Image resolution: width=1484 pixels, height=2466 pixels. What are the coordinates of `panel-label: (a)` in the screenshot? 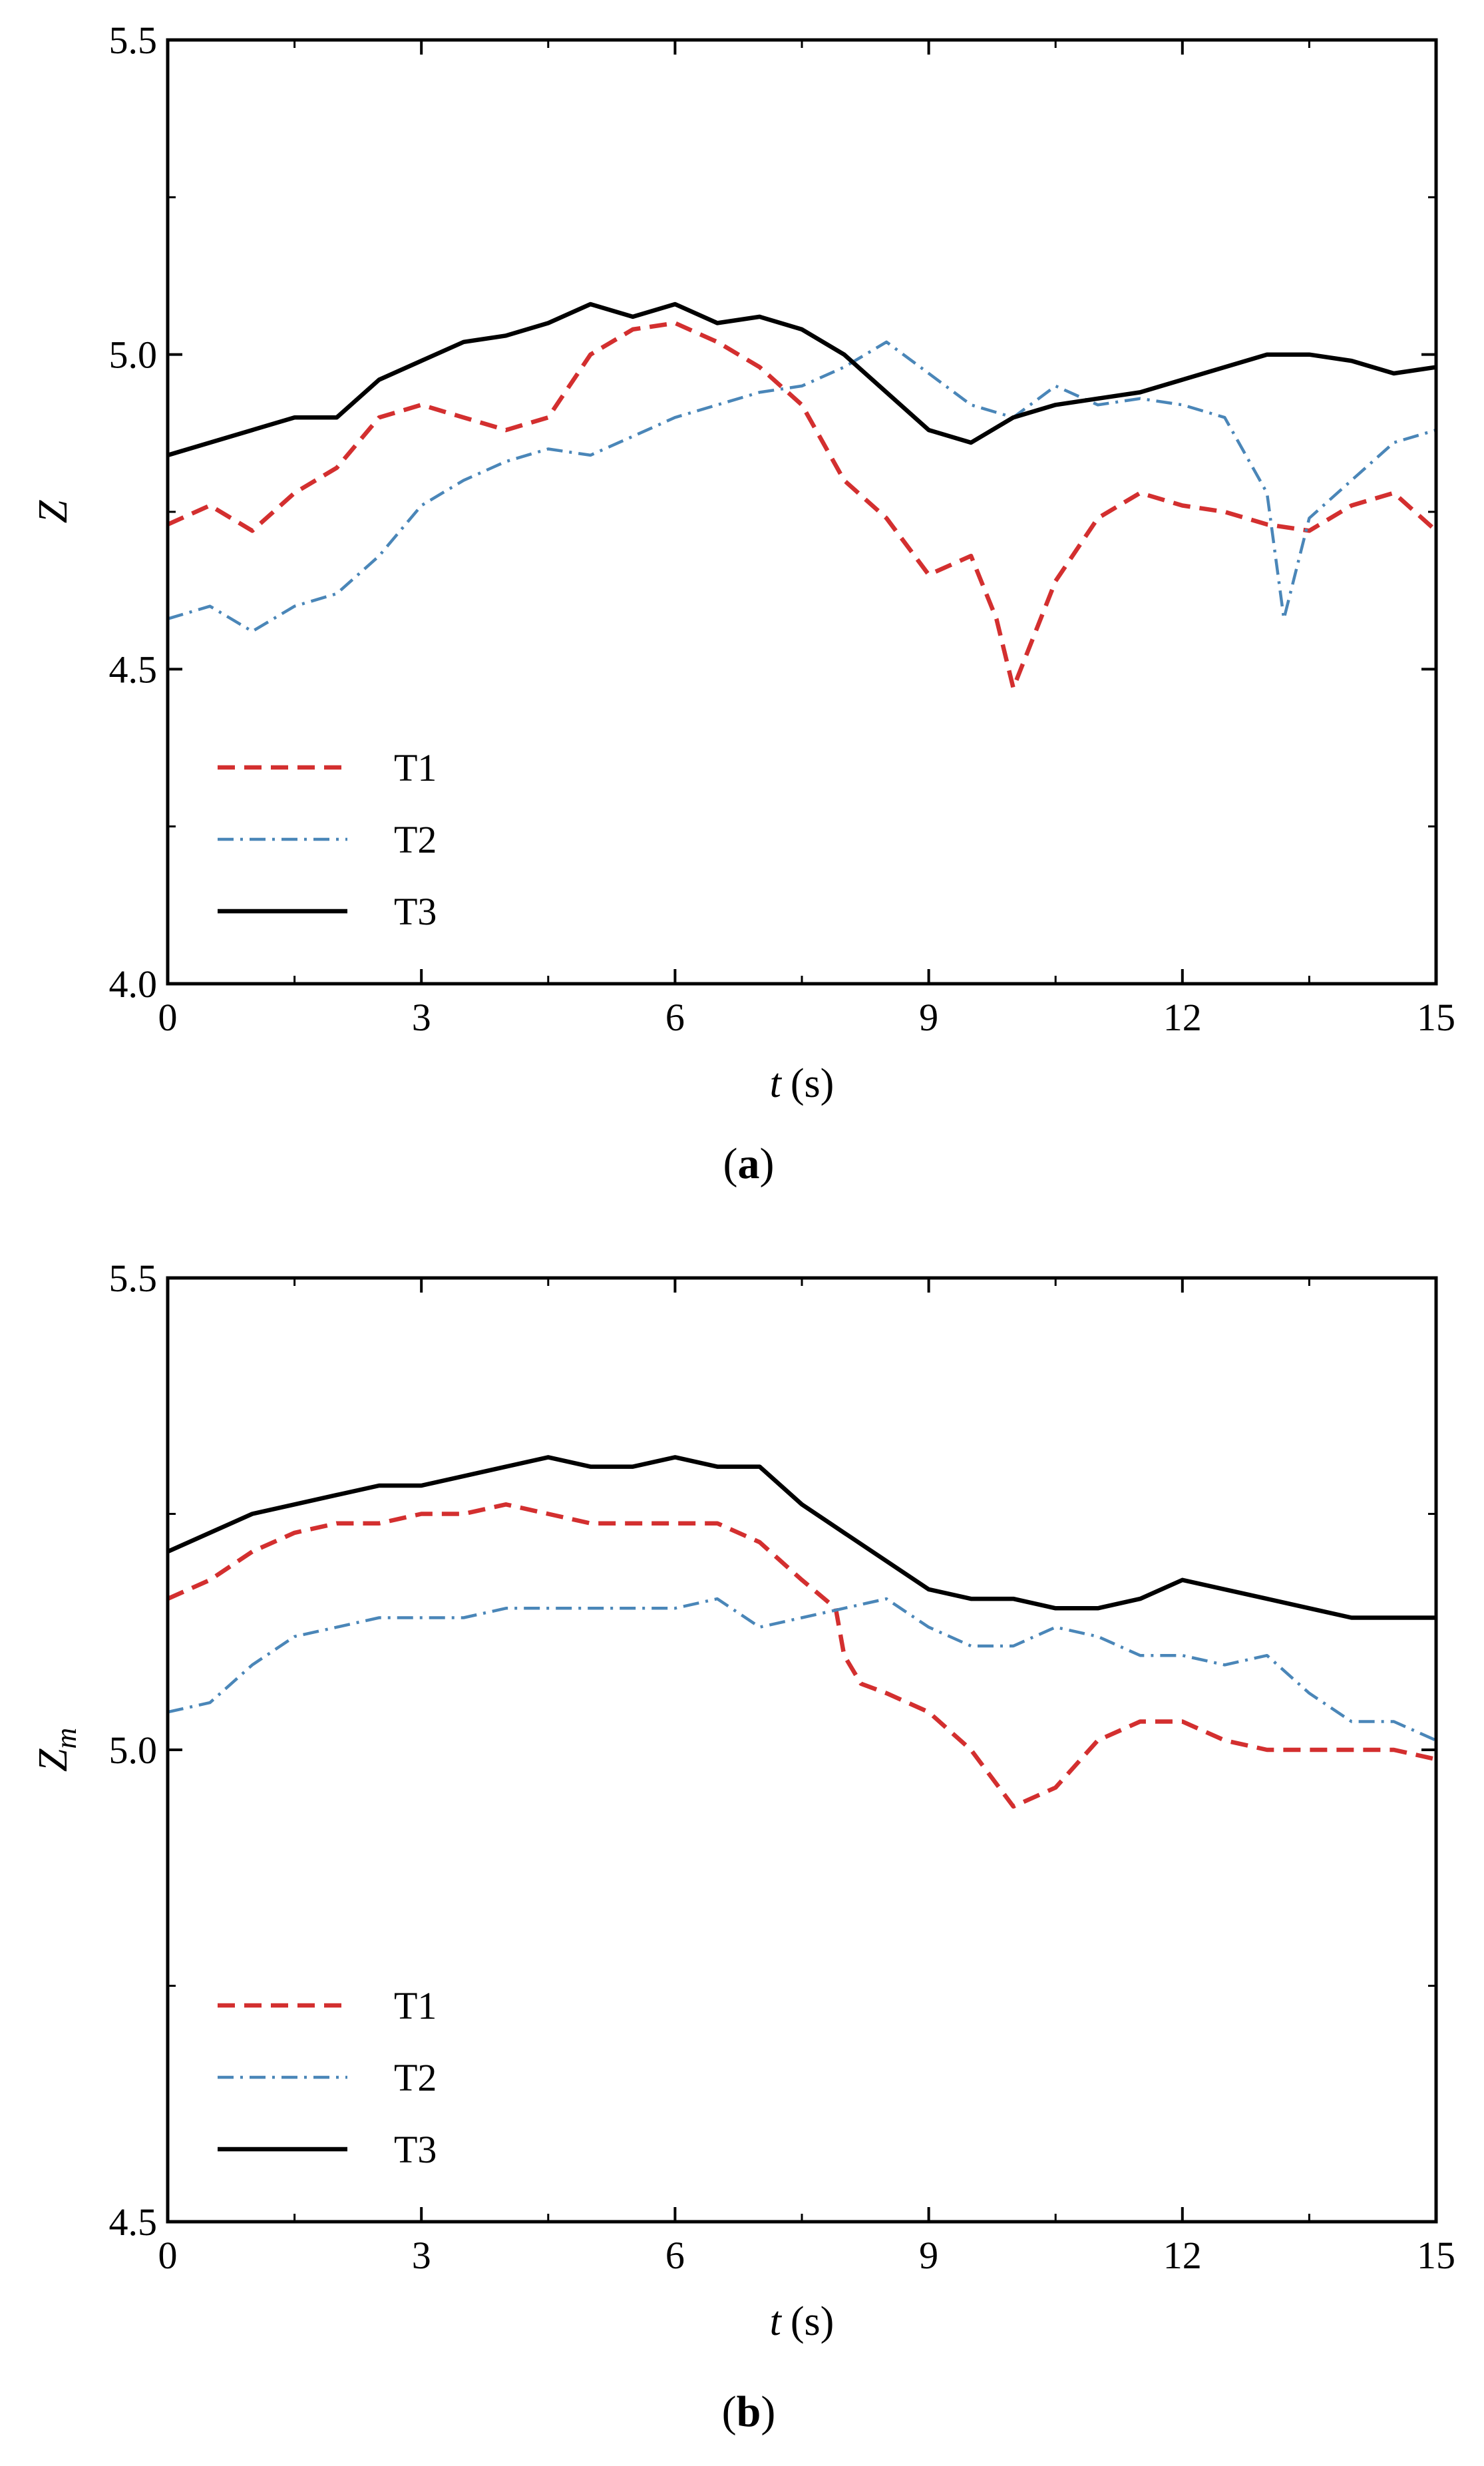 It's located at (749, 1163).